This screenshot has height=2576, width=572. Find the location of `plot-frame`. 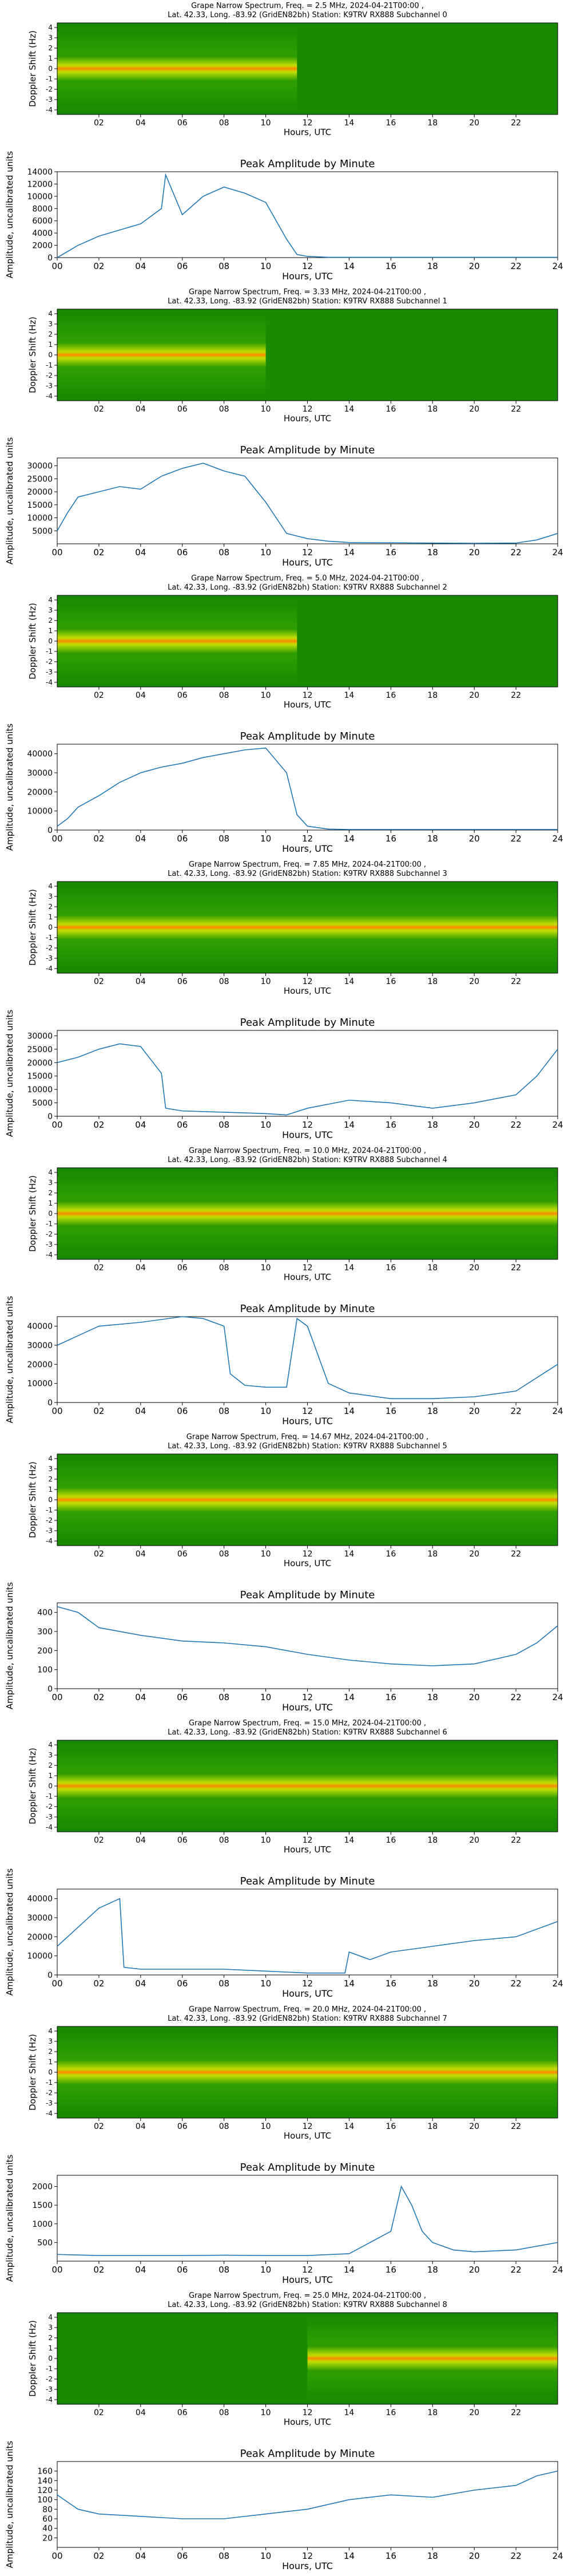

plot-frame is located at coordinates (307, 500).